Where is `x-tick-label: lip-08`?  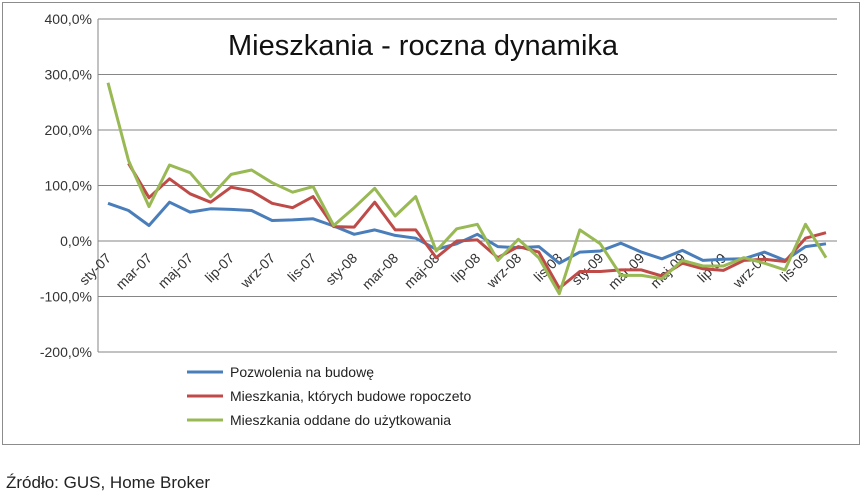 x-tick-label: lip-08 is located at coordinates (466, 268).